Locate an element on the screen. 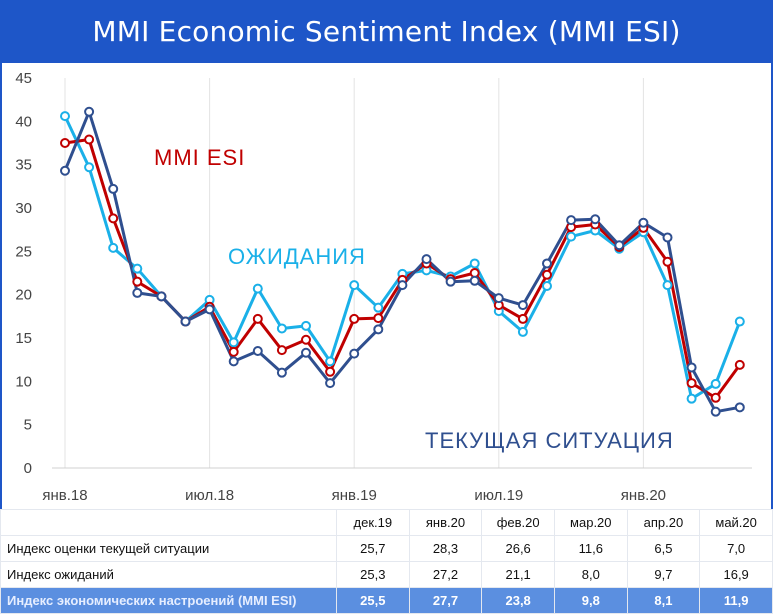 This screenshot has width=773, height=616. y-tick-label: 5 is located at coordinates (28, 425).